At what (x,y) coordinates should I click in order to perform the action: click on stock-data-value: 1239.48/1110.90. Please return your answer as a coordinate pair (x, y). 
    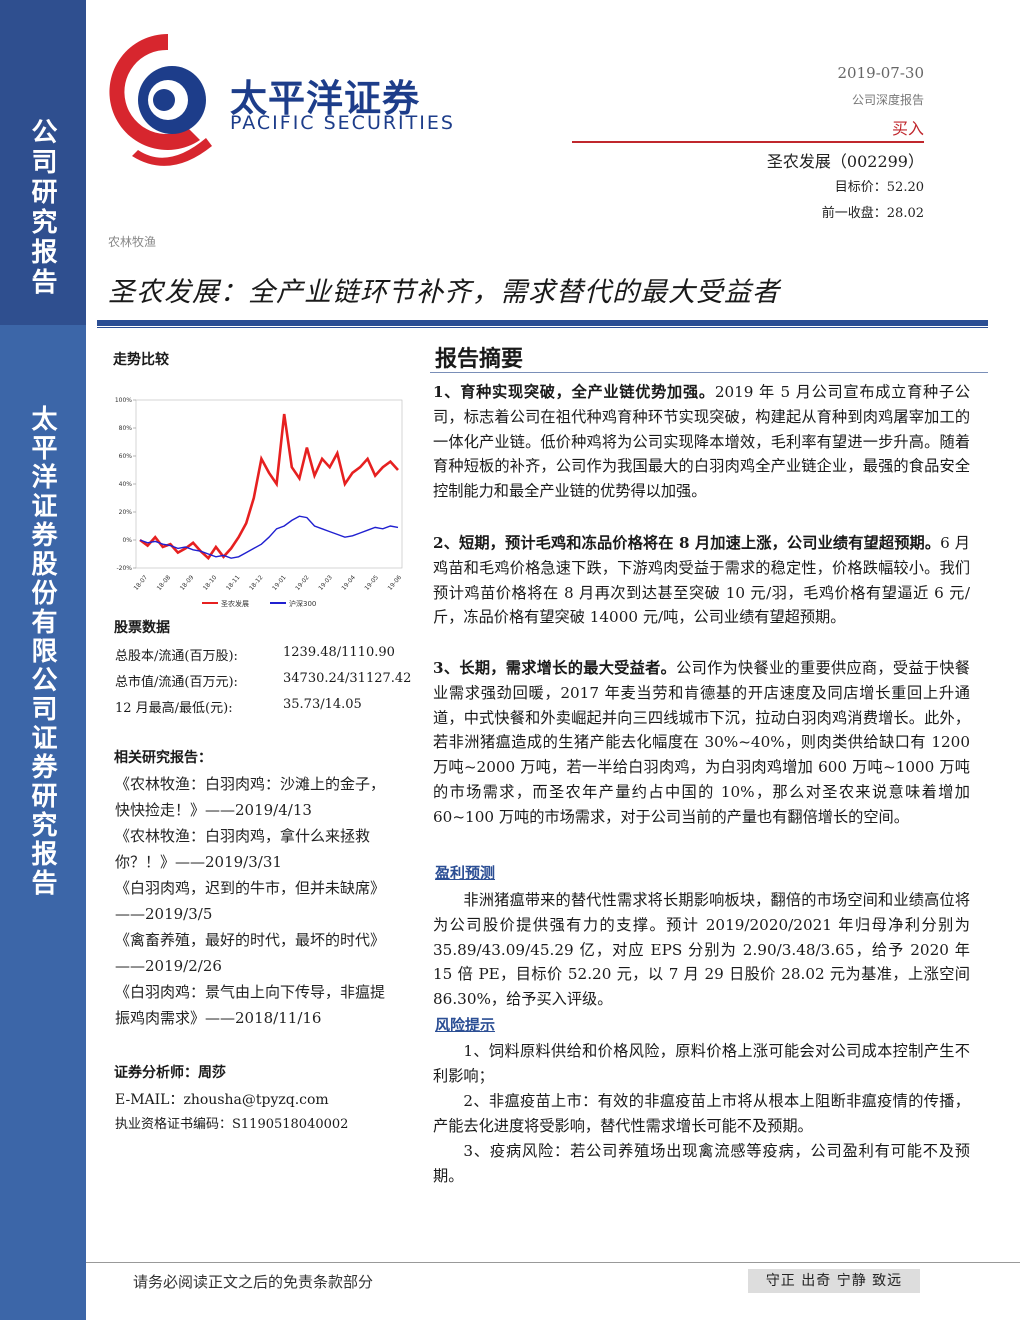
    Looking at the image, I should click on (339, 652).